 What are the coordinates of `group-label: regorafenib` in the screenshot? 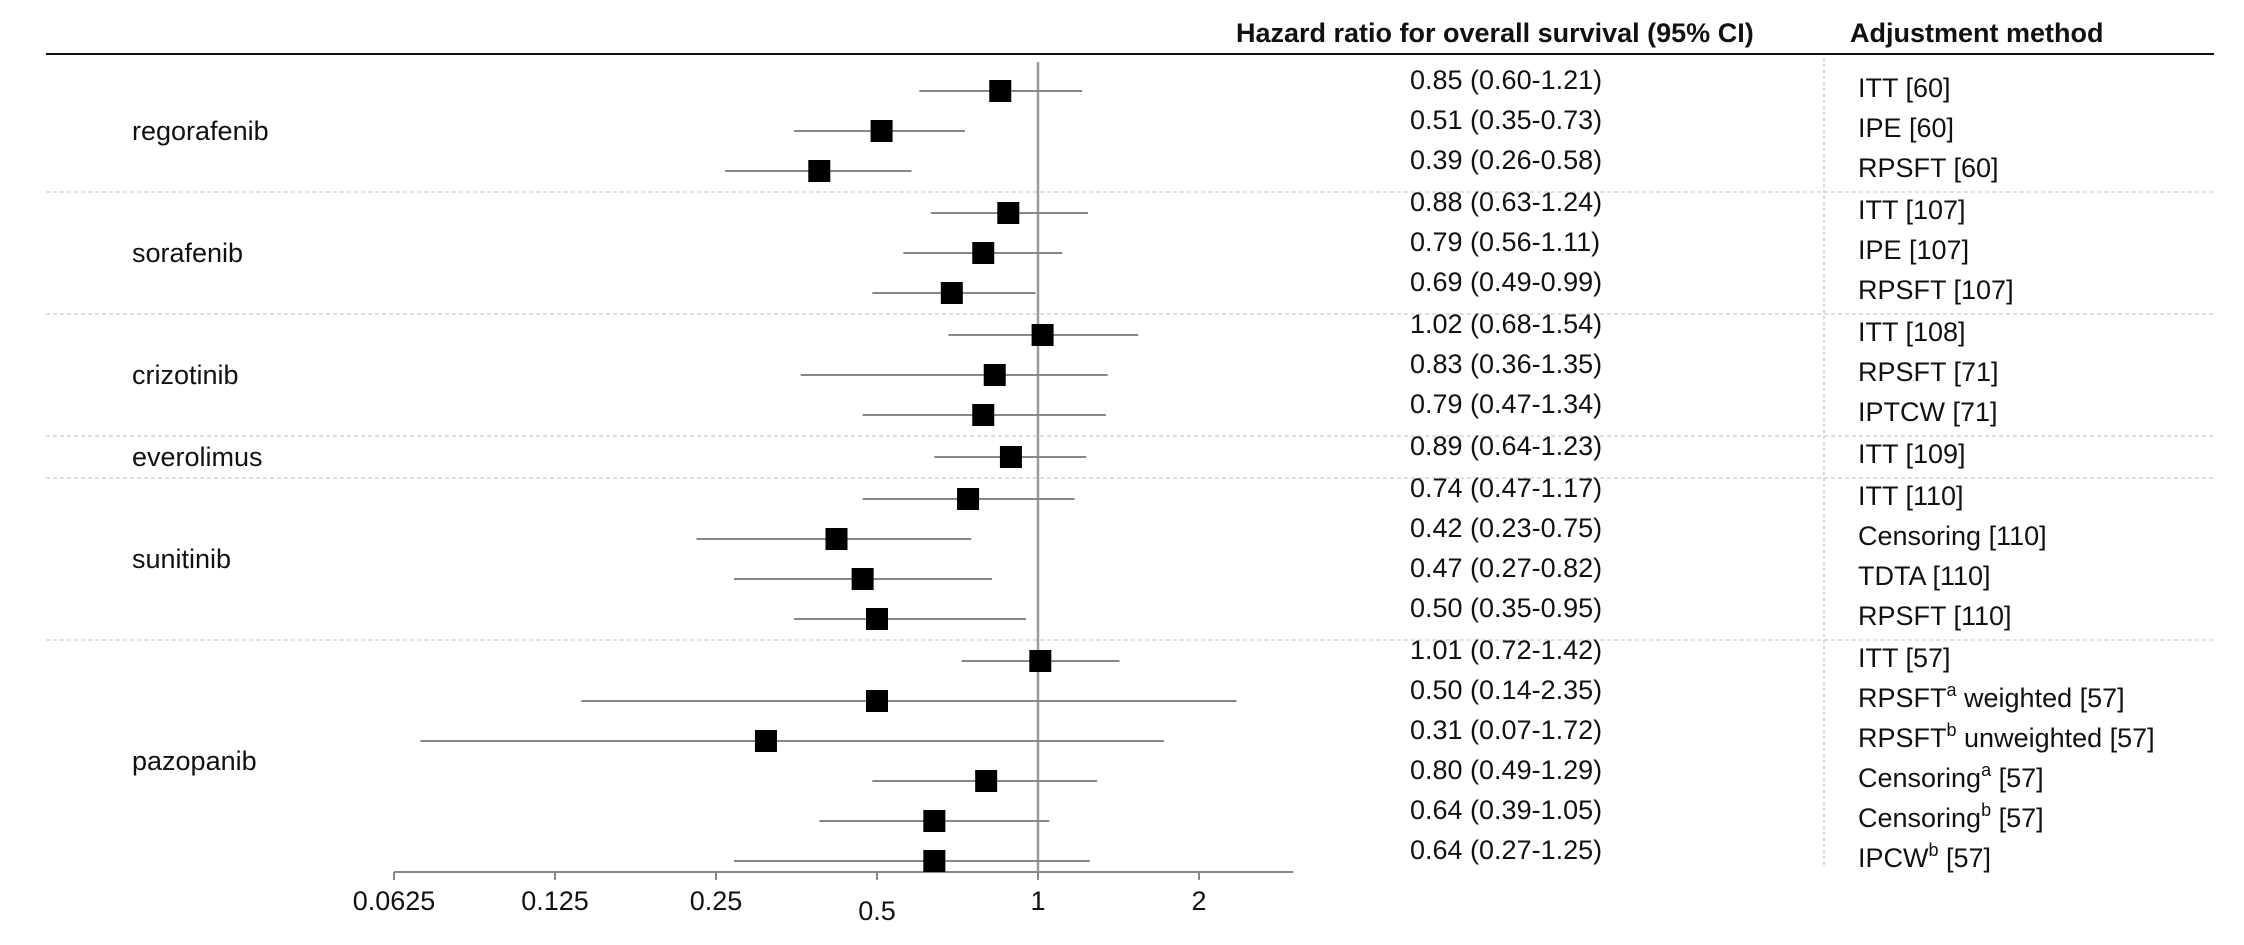 It's located at (200, 131).